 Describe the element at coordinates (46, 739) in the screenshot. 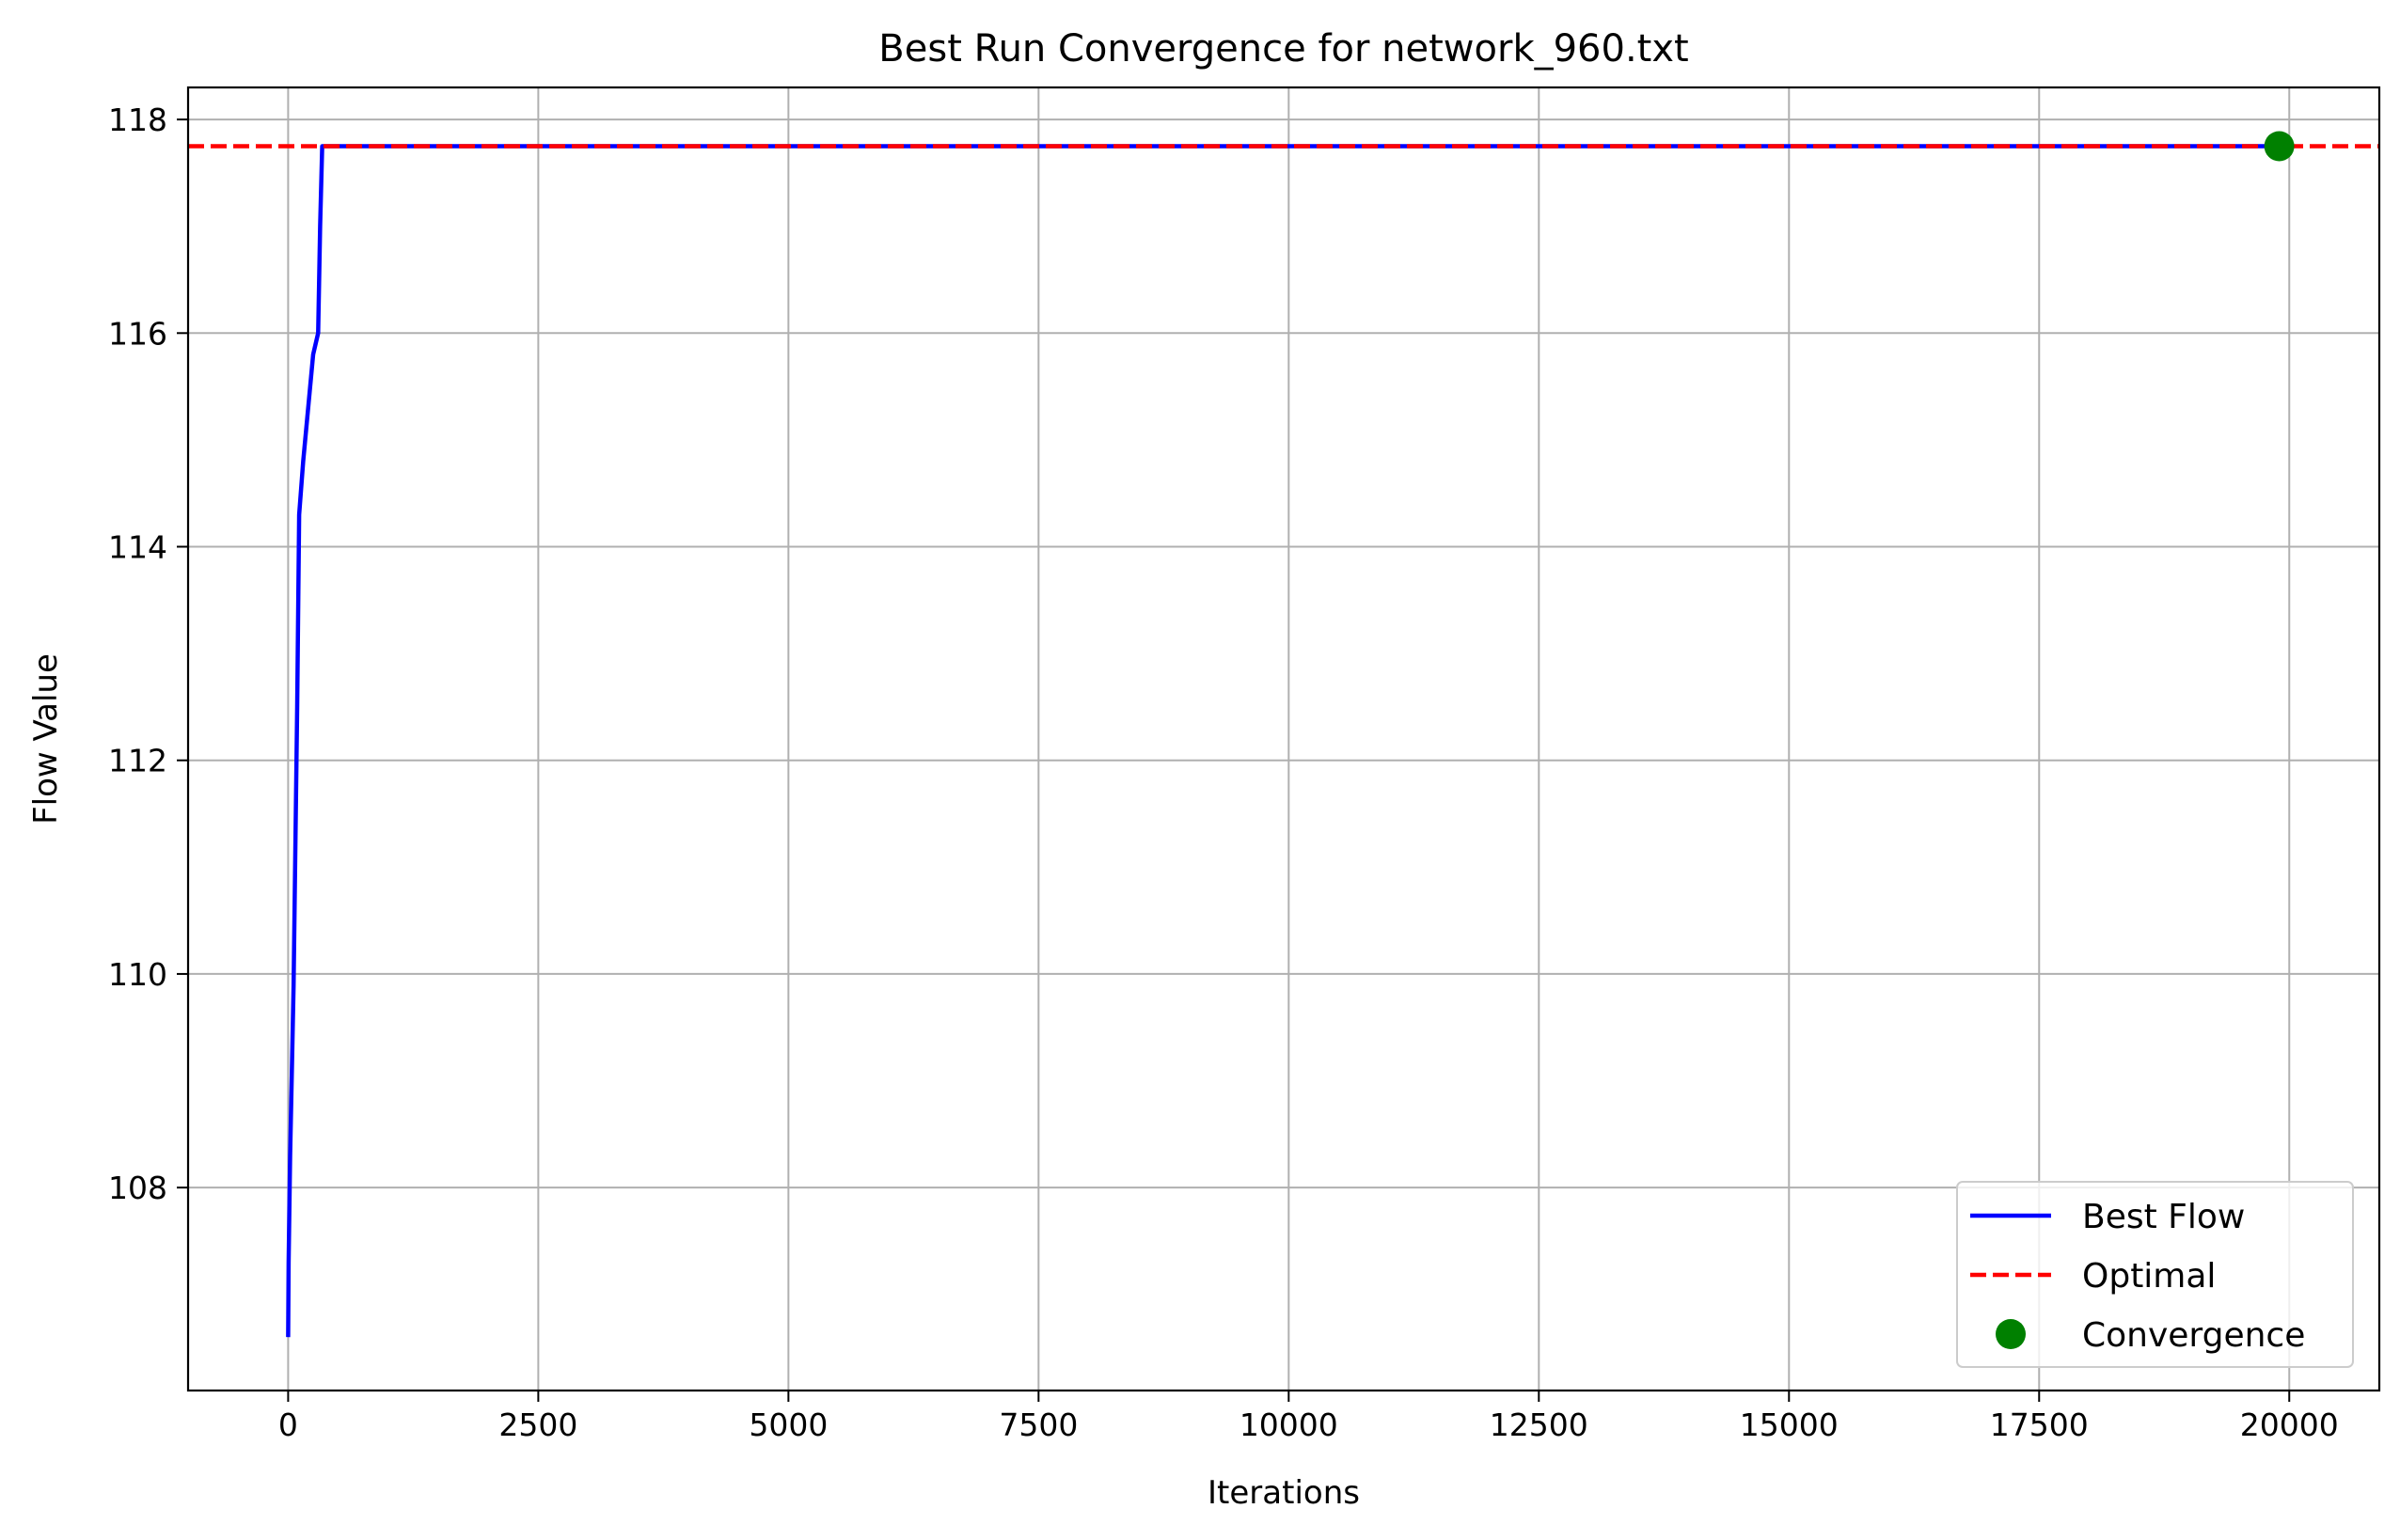

I see `y-axis-title: Flow Value` at that location.